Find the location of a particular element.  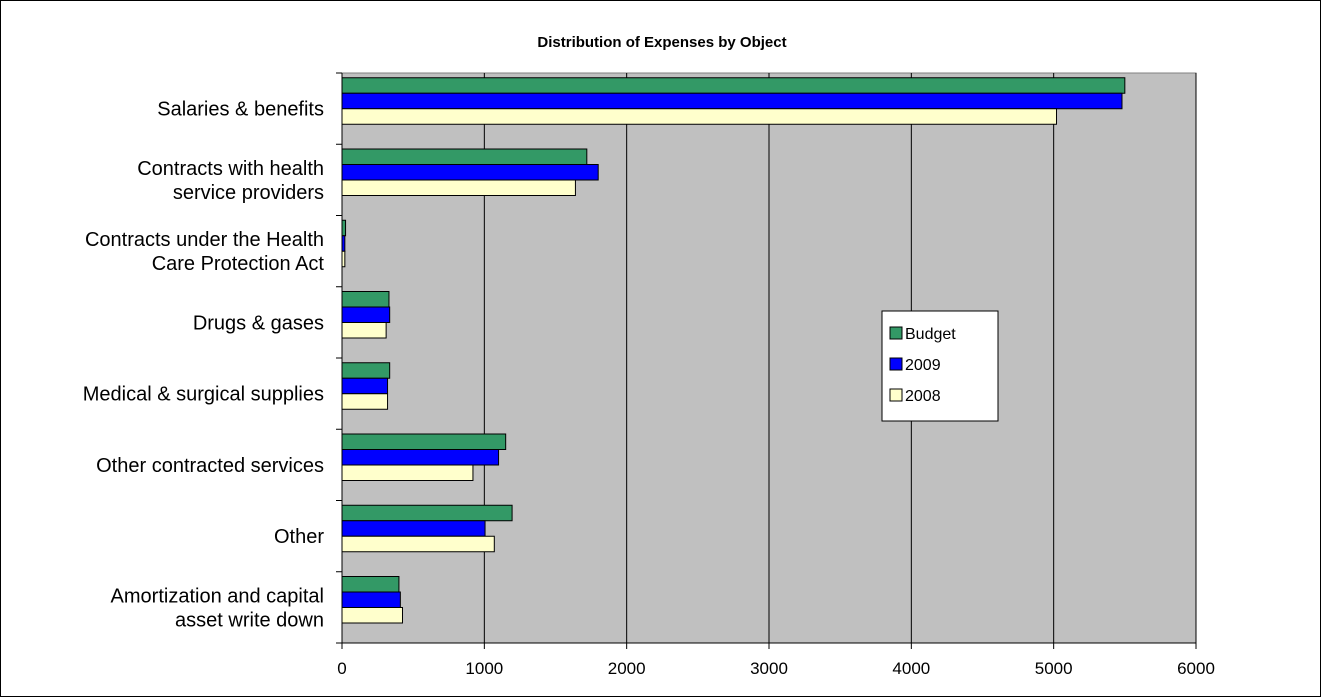

x-tick-label: 4000 is located at coordinates (911, 668).